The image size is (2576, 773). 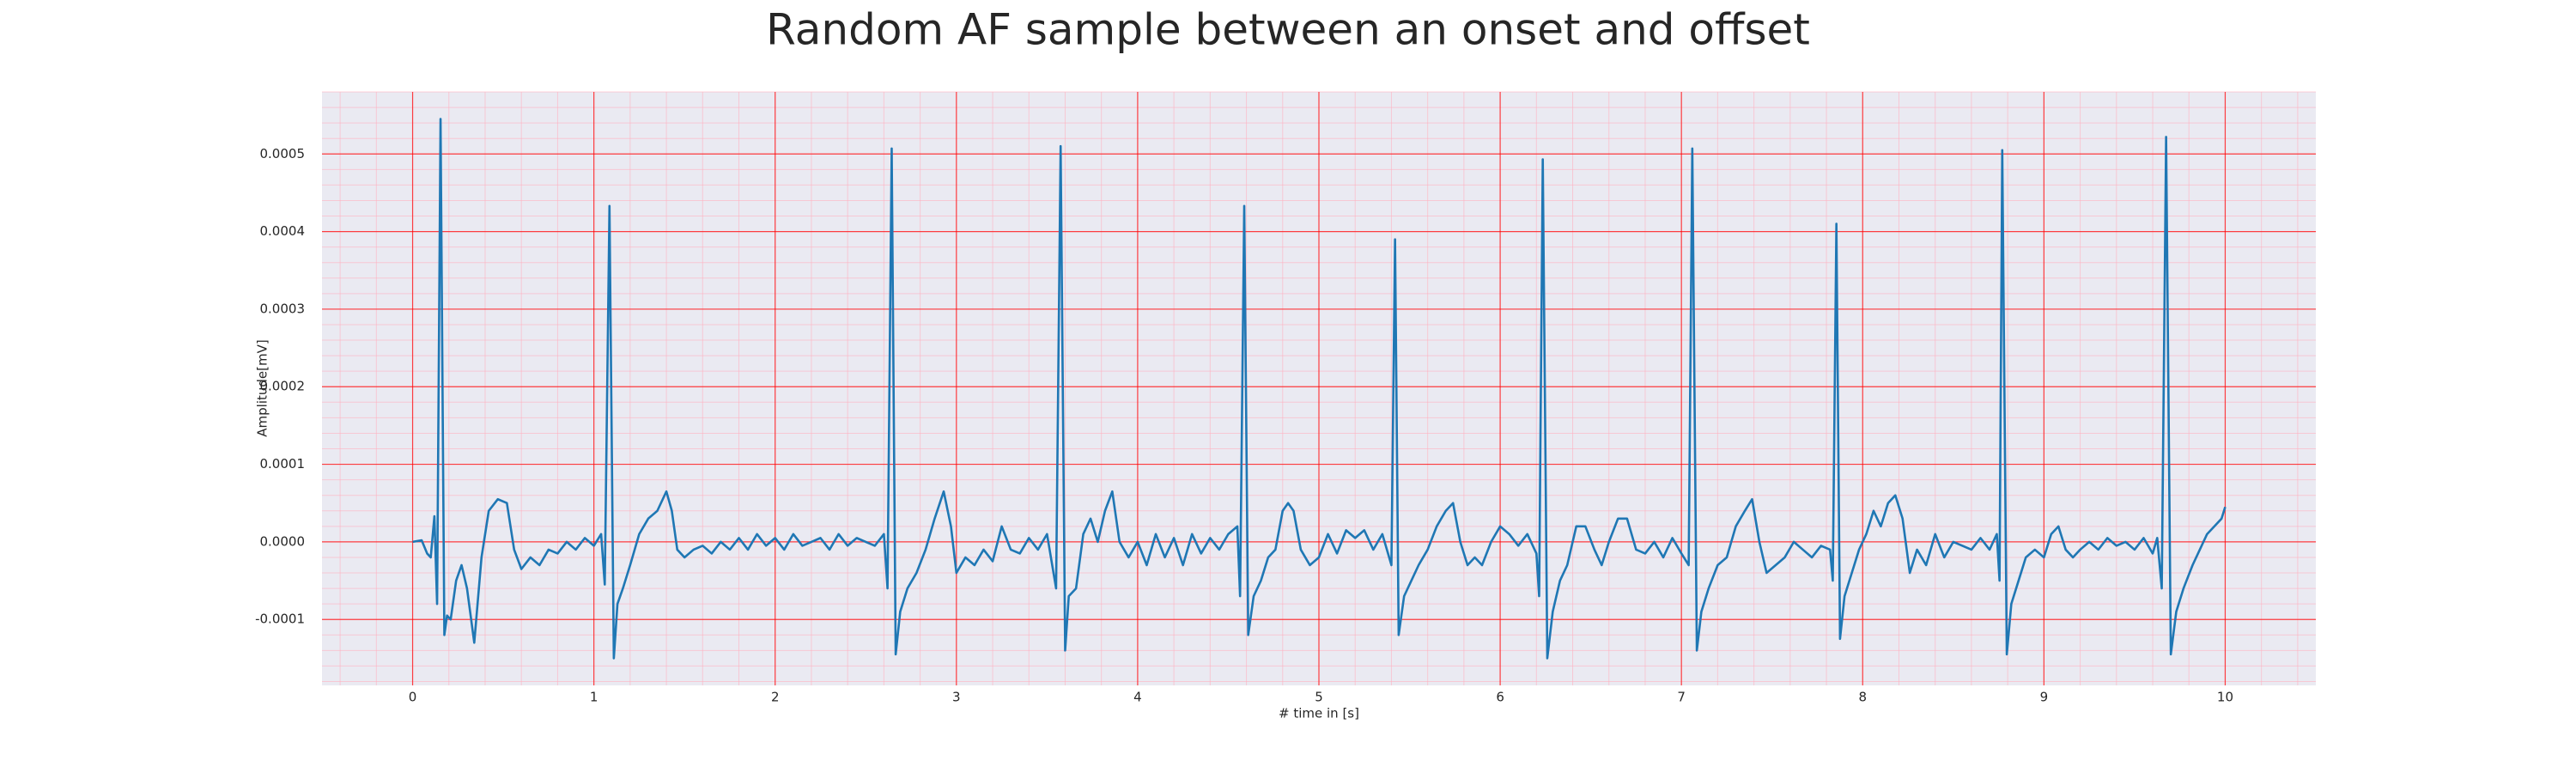 I want to click on x-tick-label: 3, so click(x=957, y=697).